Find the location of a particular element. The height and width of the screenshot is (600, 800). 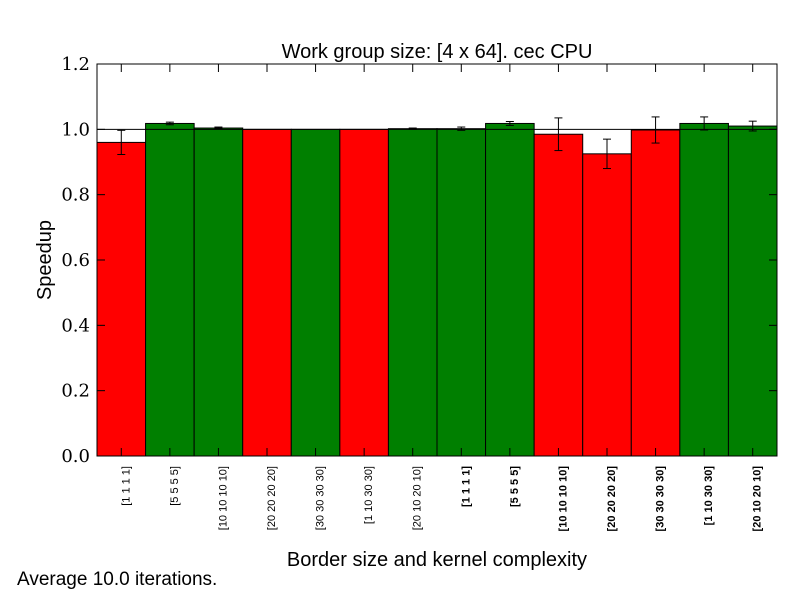

y-tick-label: 0.8 is located at coordinates (75, 195).